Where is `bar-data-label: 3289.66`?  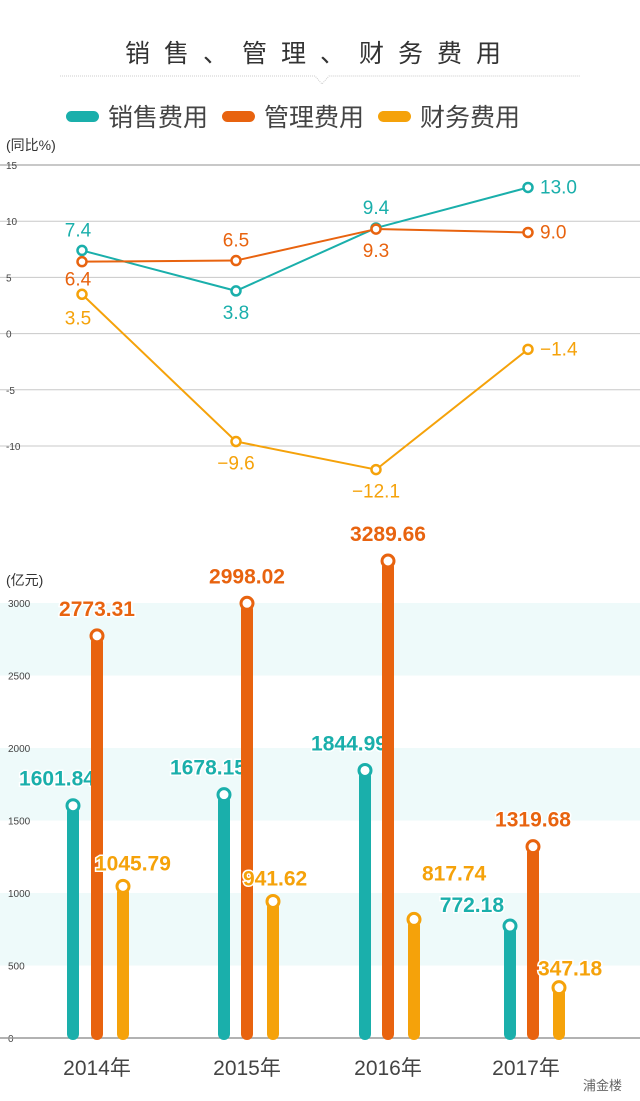 bar-data-label: 3289.66 is located at coordinates (388, 534).